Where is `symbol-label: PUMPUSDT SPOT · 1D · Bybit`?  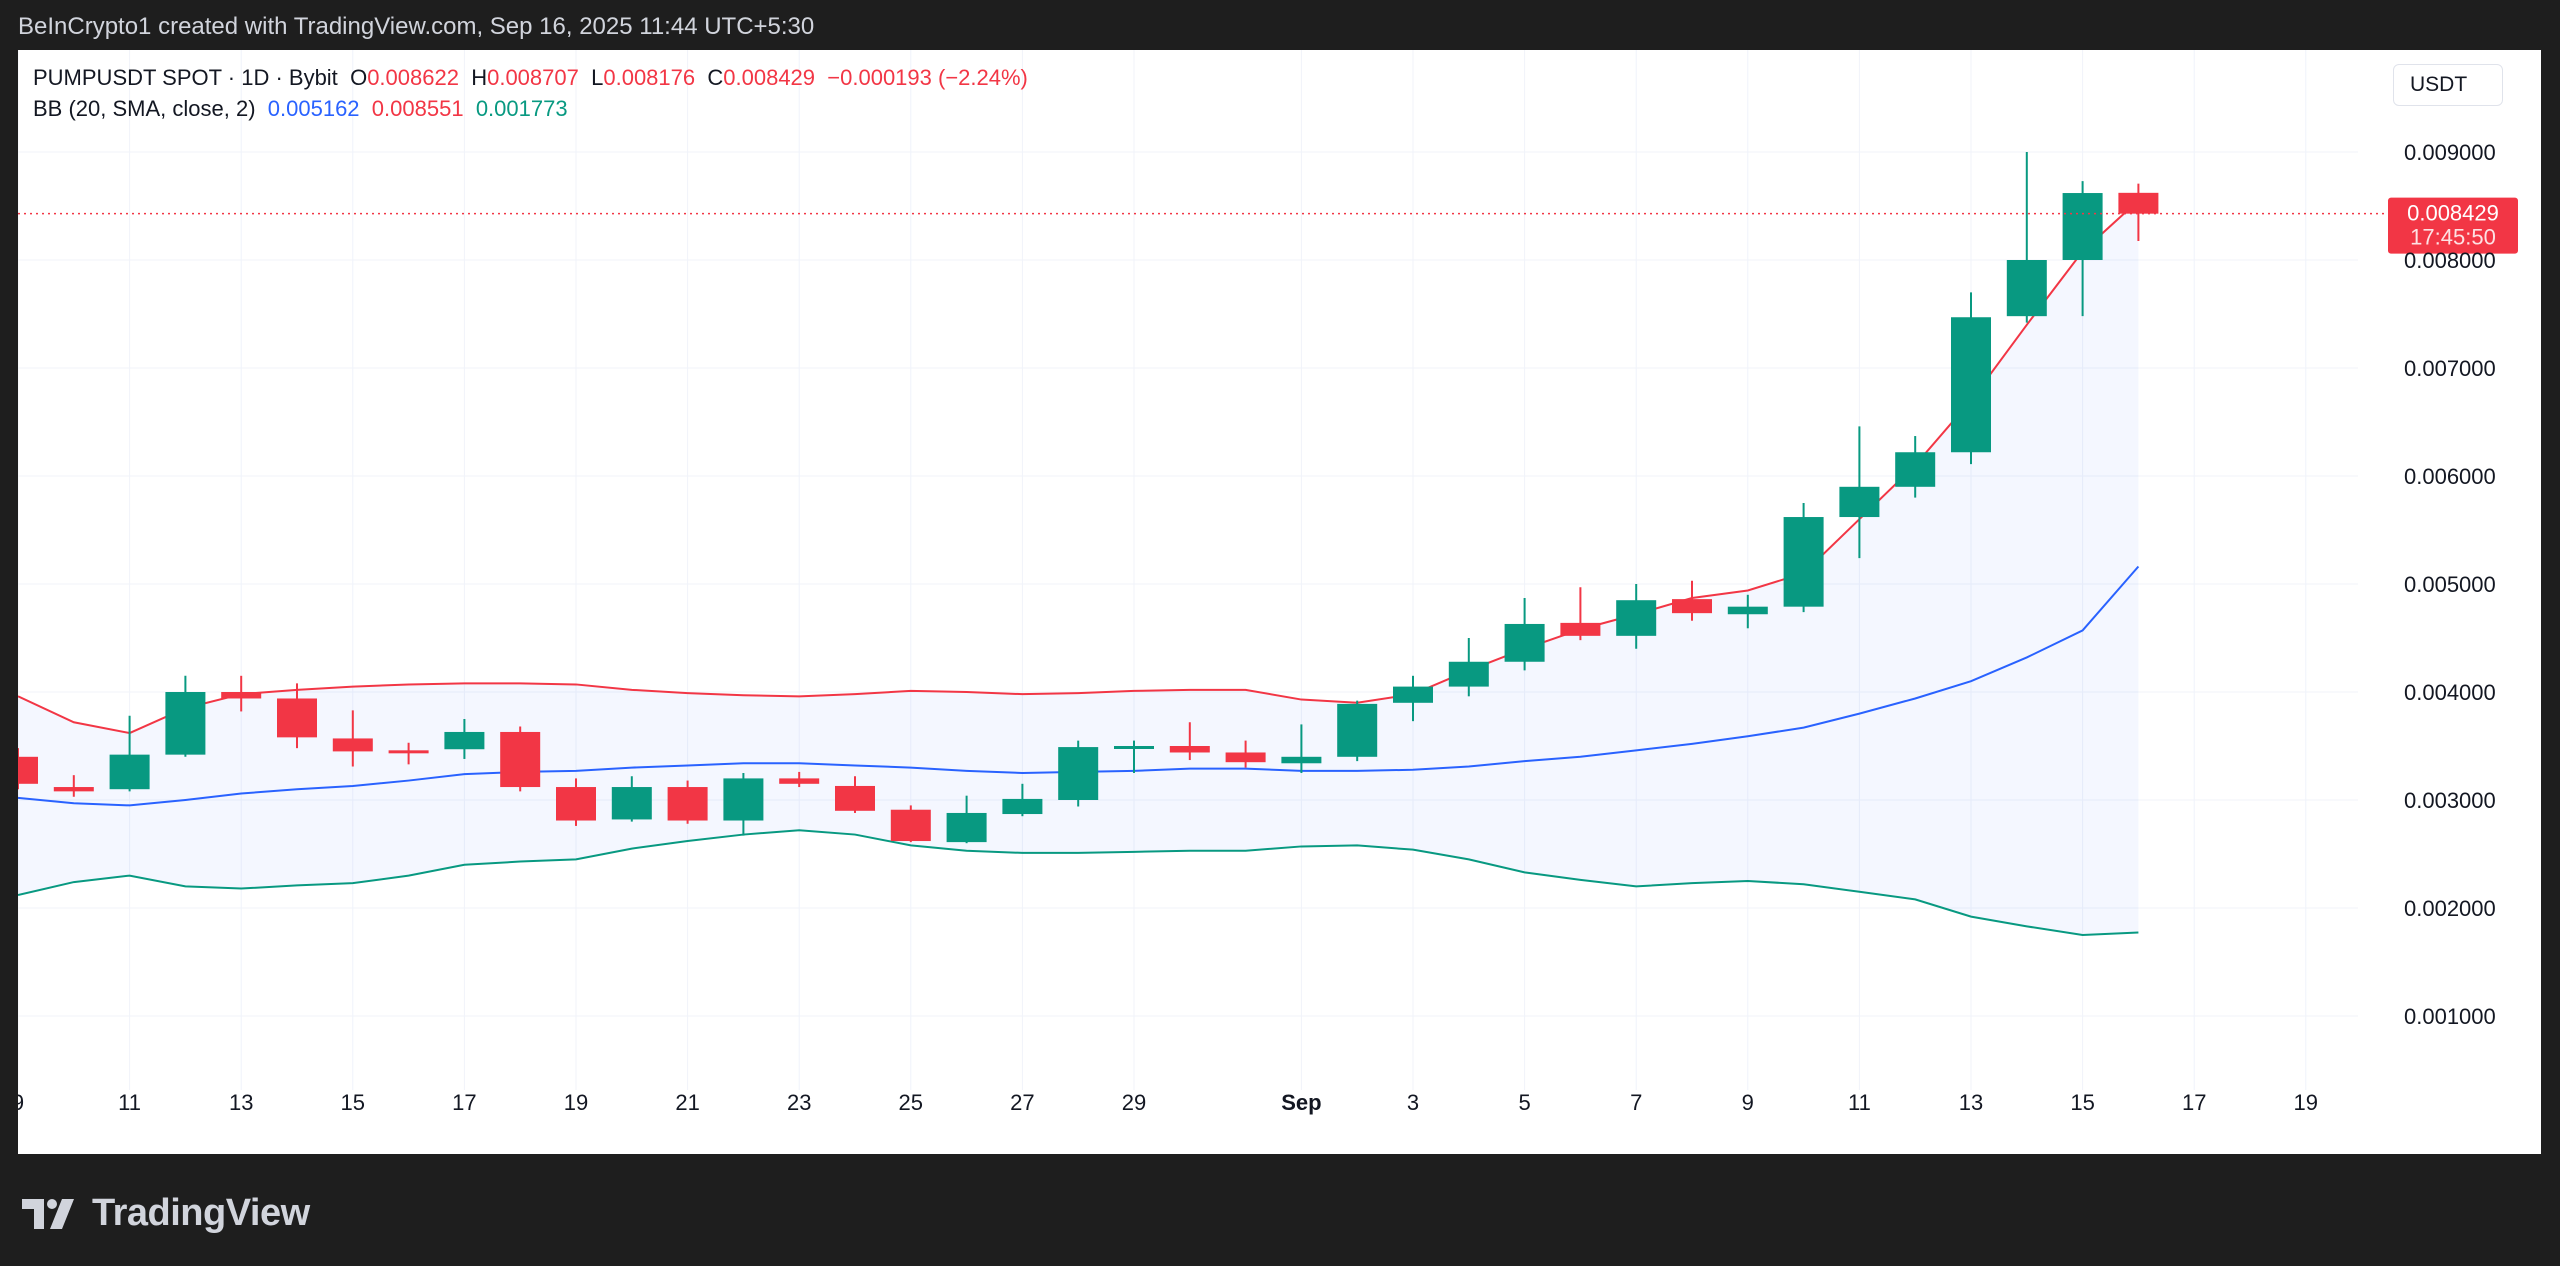 symbol-label: PUMPUSDT SPOT · 1D · Bybit is located at coordinates (185, 77).